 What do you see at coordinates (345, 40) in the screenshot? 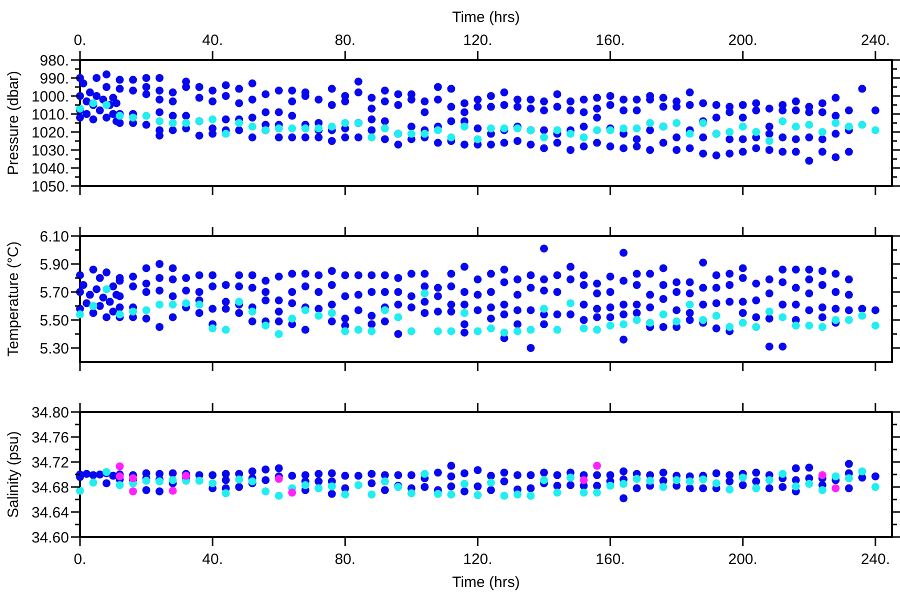
I see `x2-tick-label: 80.` at bounding box center [345, 40].